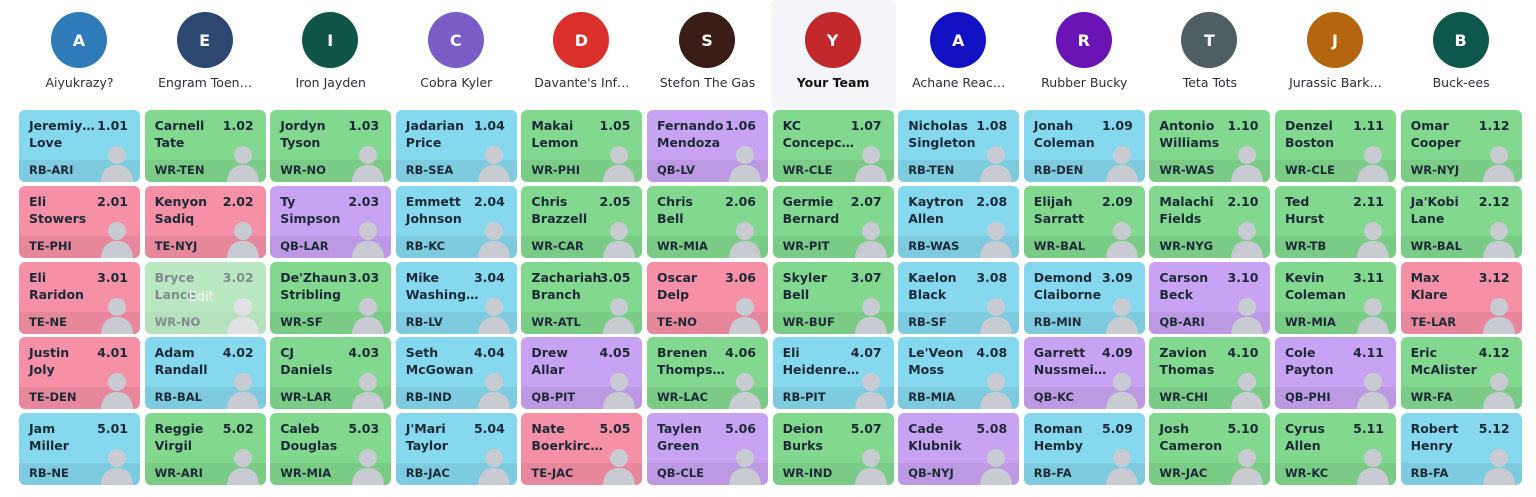  I want to click on pick-card: Taylen Green 5.06 QB-CLE, so click(707, 449).